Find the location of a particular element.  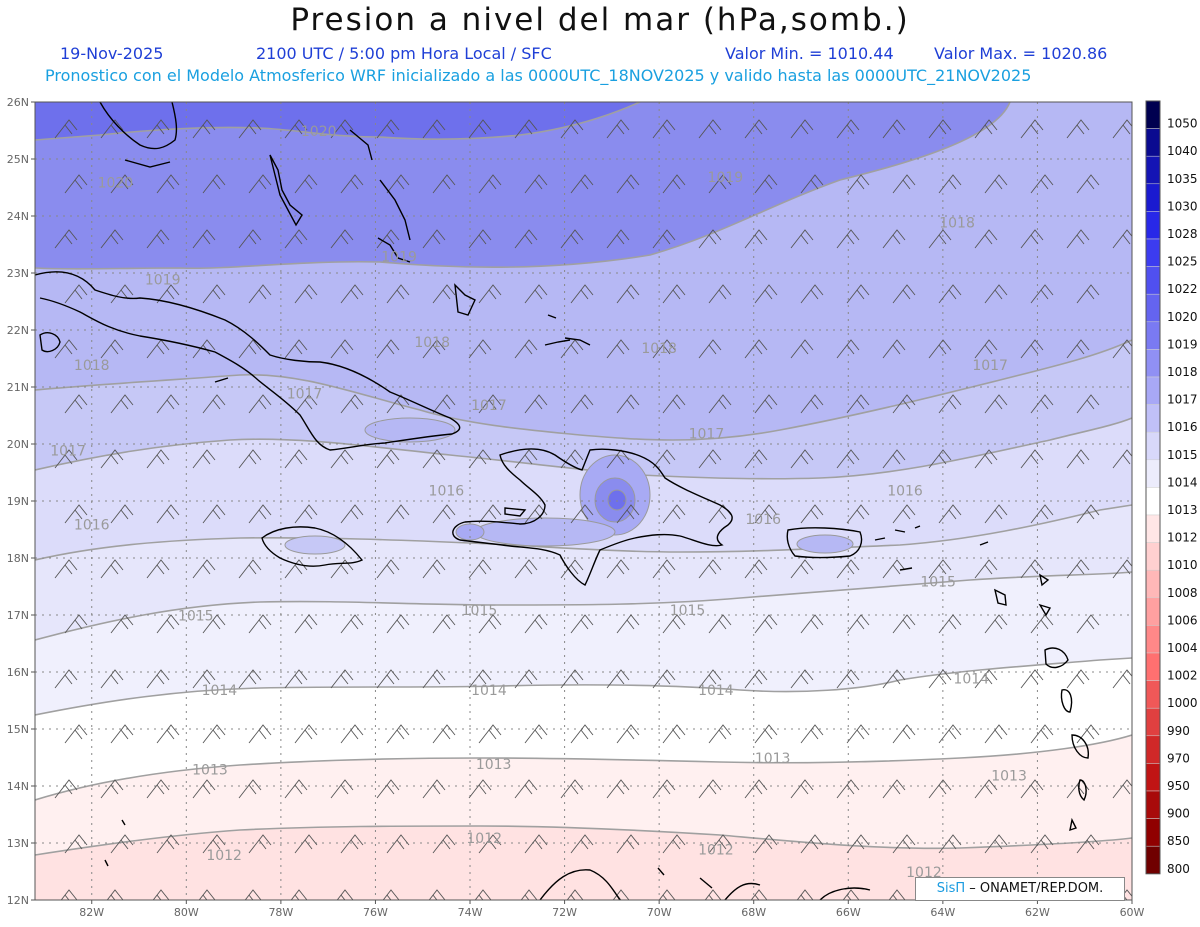

lon-label: 62W is located at coordinates (1037, 912).